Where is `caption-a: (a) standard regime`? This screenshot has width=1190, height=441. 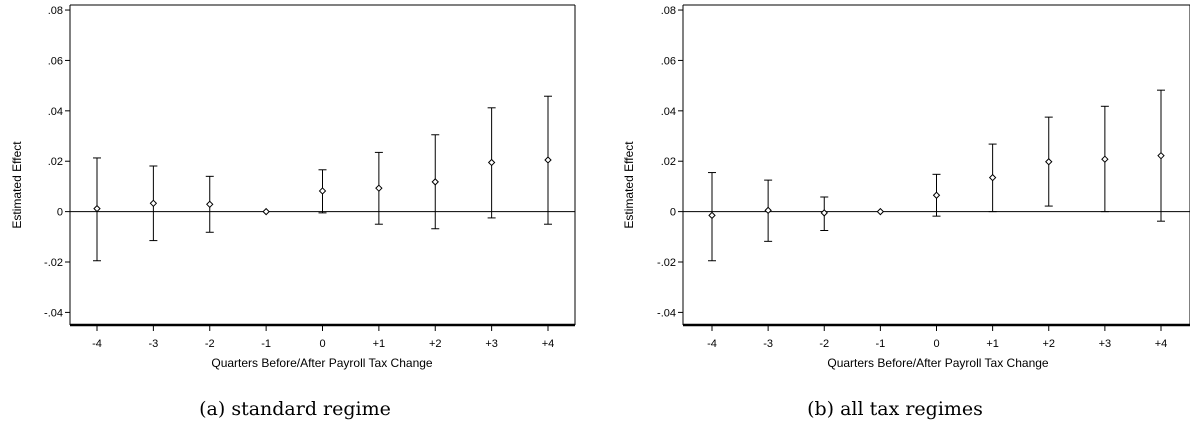 caption-a: (a) standard regime is located at coordinates (295, 409).